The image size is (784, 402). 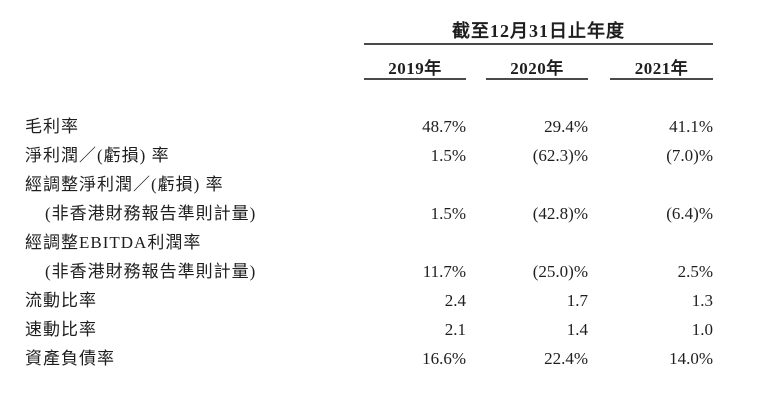 I want to click on row-label: 資產負債率, so click(x=70, y=358).